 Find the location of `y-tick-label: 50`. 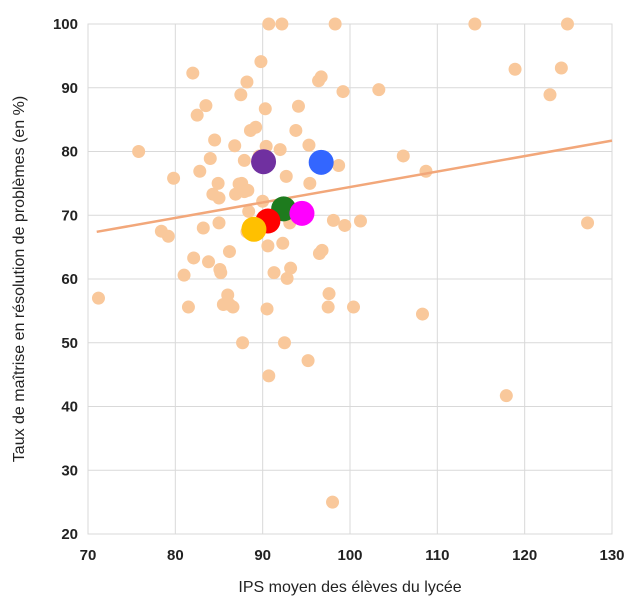

y-tick-label: 50 is located at coordinates (69, 343).